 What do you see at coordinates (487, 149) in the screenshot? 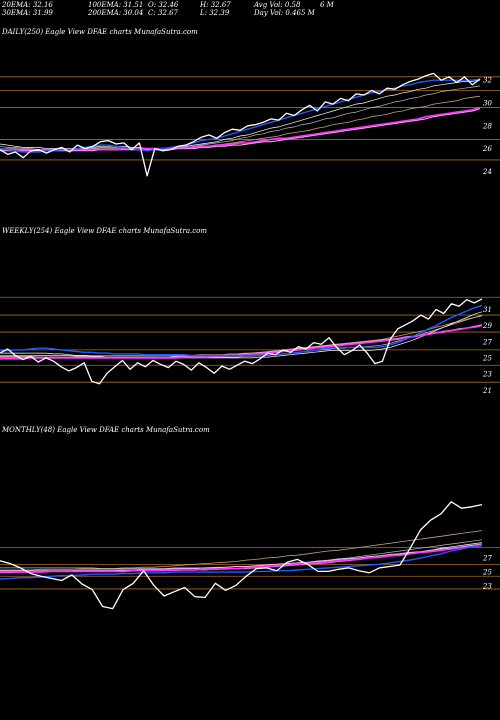
I see `y-tick-label: 26` at bounding box center [487, 149].